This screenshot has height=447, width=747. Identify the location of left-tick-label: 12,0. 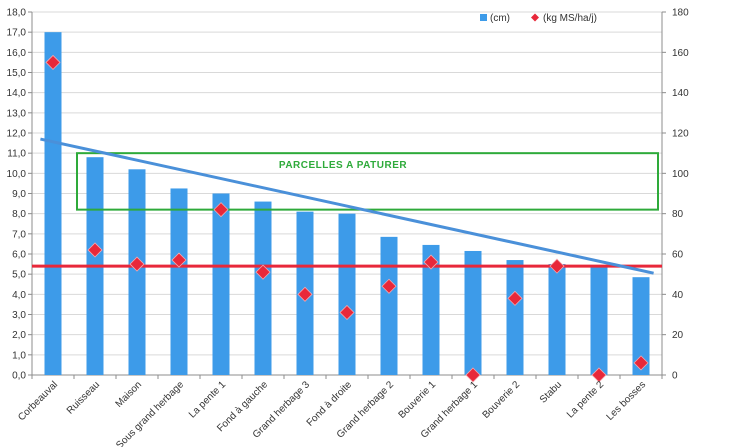
(17, 134).